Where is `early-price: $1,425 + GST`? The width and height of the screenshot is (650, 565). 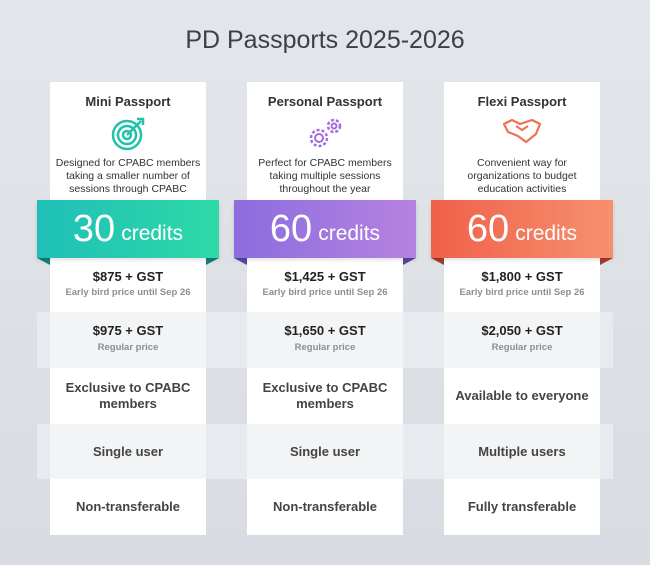 early-price: $1,425 + GST is located at coordinates (325, 276).